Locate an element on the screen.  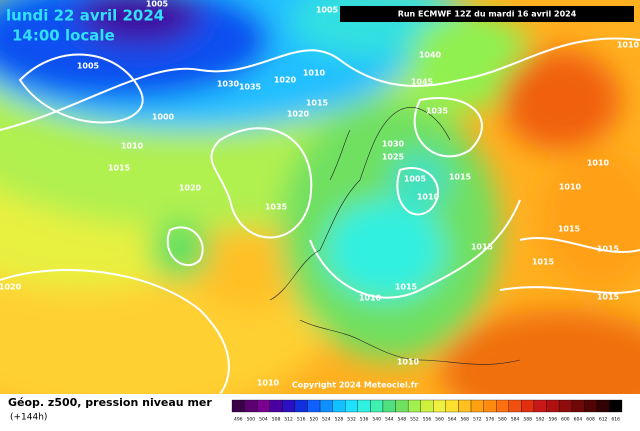
isobar-label: 1025 is located at coordinates (393, 157).